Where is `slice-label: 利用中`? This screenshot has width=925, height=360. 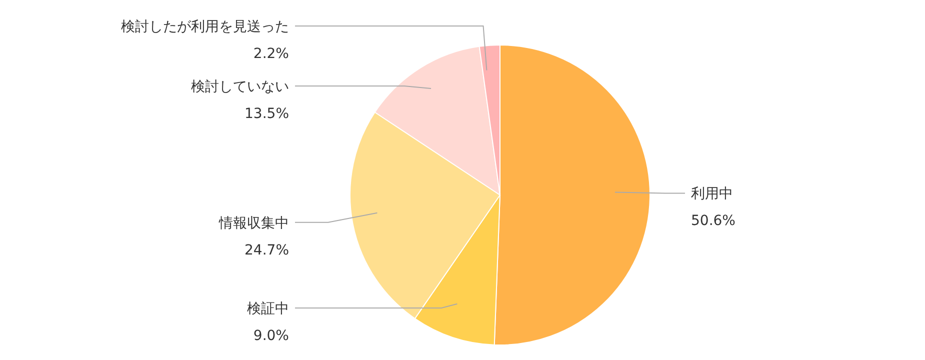
slice-label: 利用中 is located at coordinates (712, 194).